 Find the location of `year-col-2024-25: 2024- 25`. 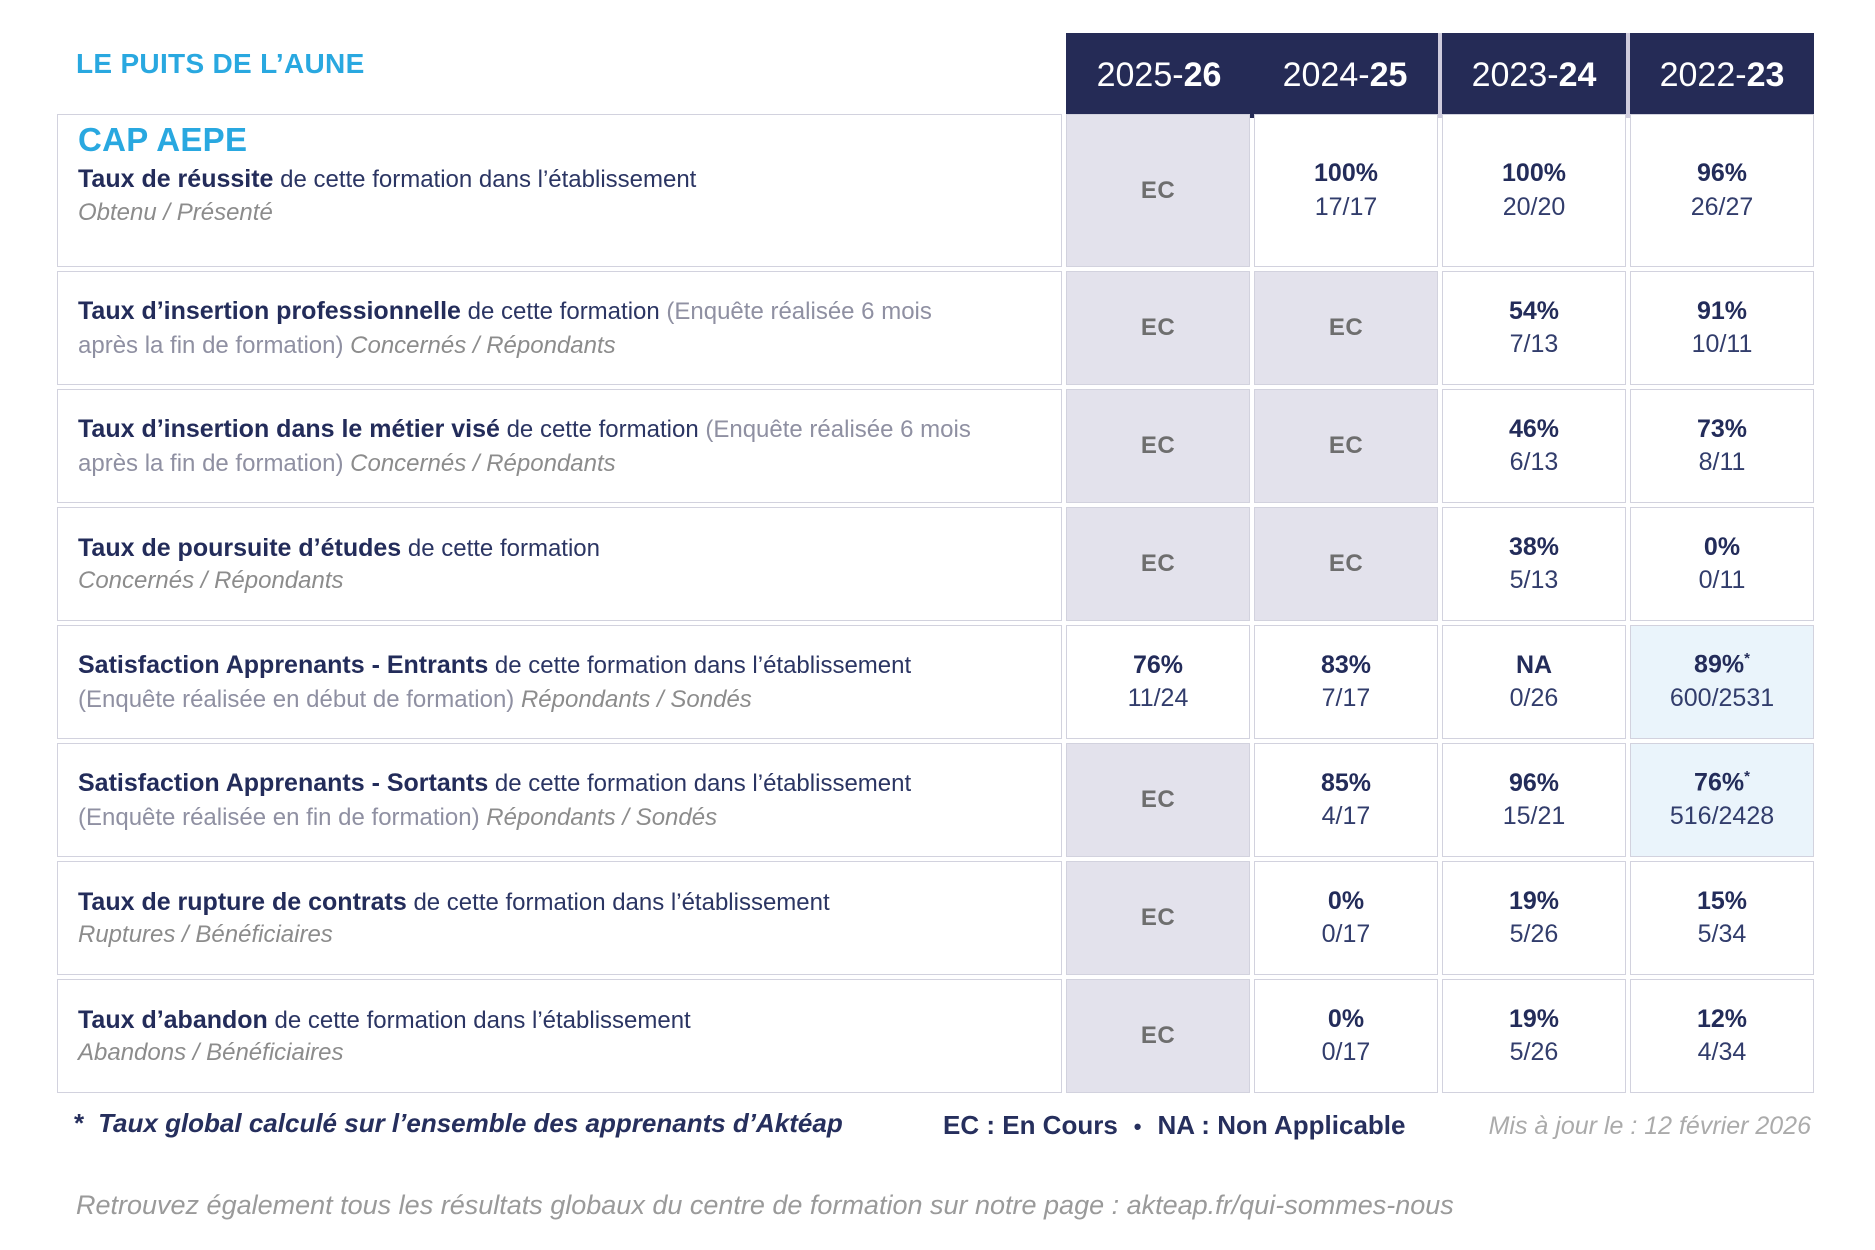

year-col-2024-25: 2024- 25 is located at coordinates (1345, 75).